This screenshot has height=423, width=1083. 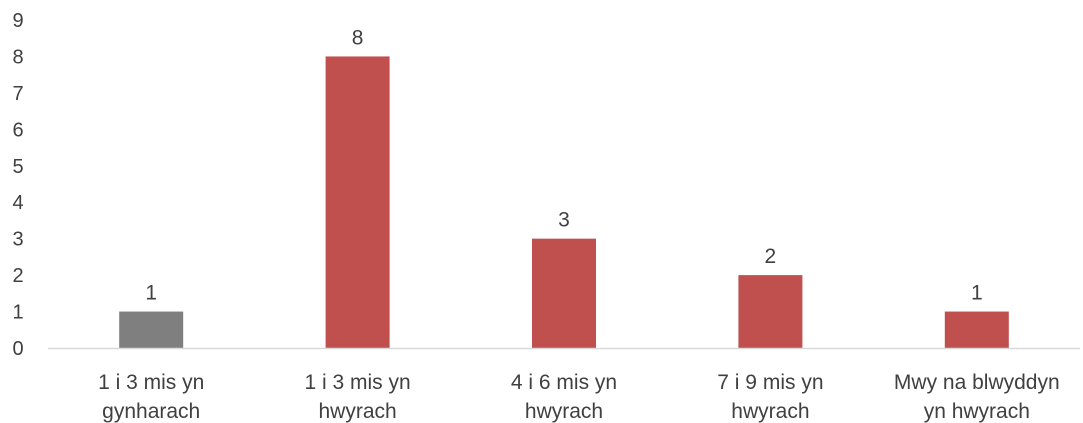 What do you see at coordinates (564, 382) in the screenshot?
I see `x-category-label: 4 i 6 mis yn` at bounding box center [564, 382].